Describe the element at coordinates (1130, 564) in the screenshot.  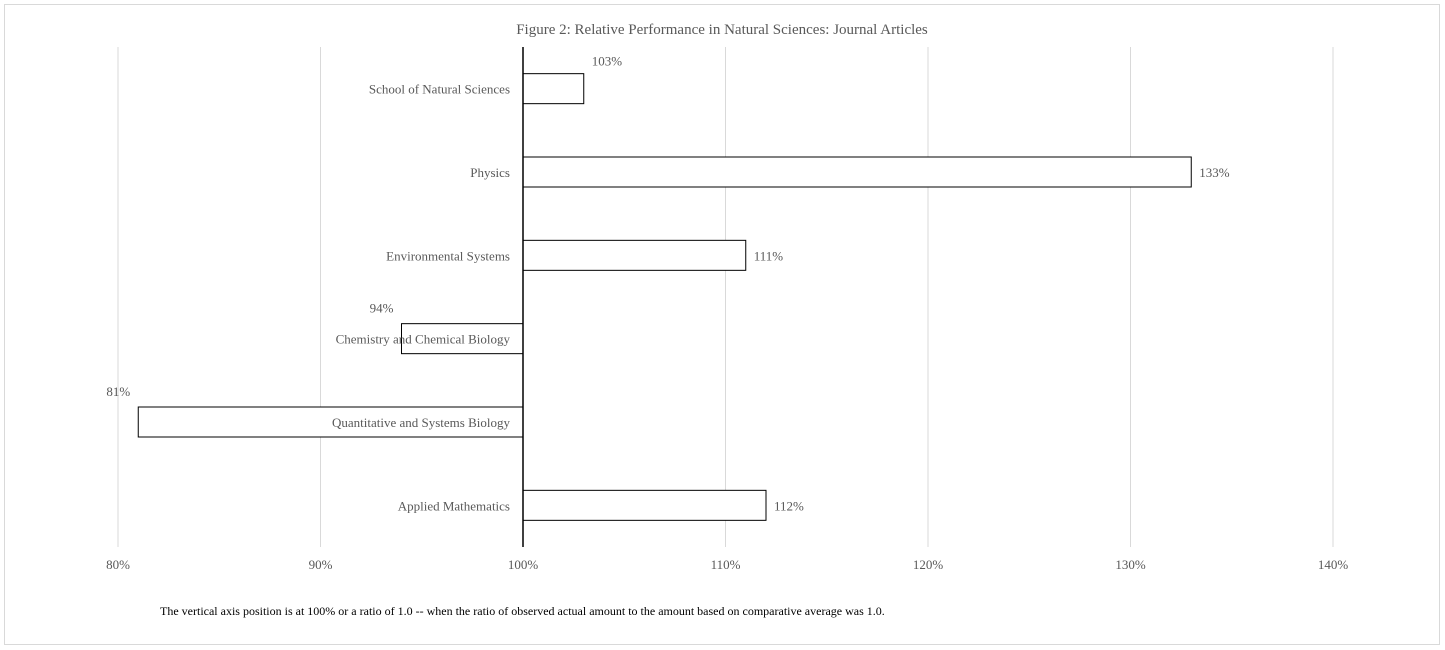
I see `x-tick-label: 130%` at that location.